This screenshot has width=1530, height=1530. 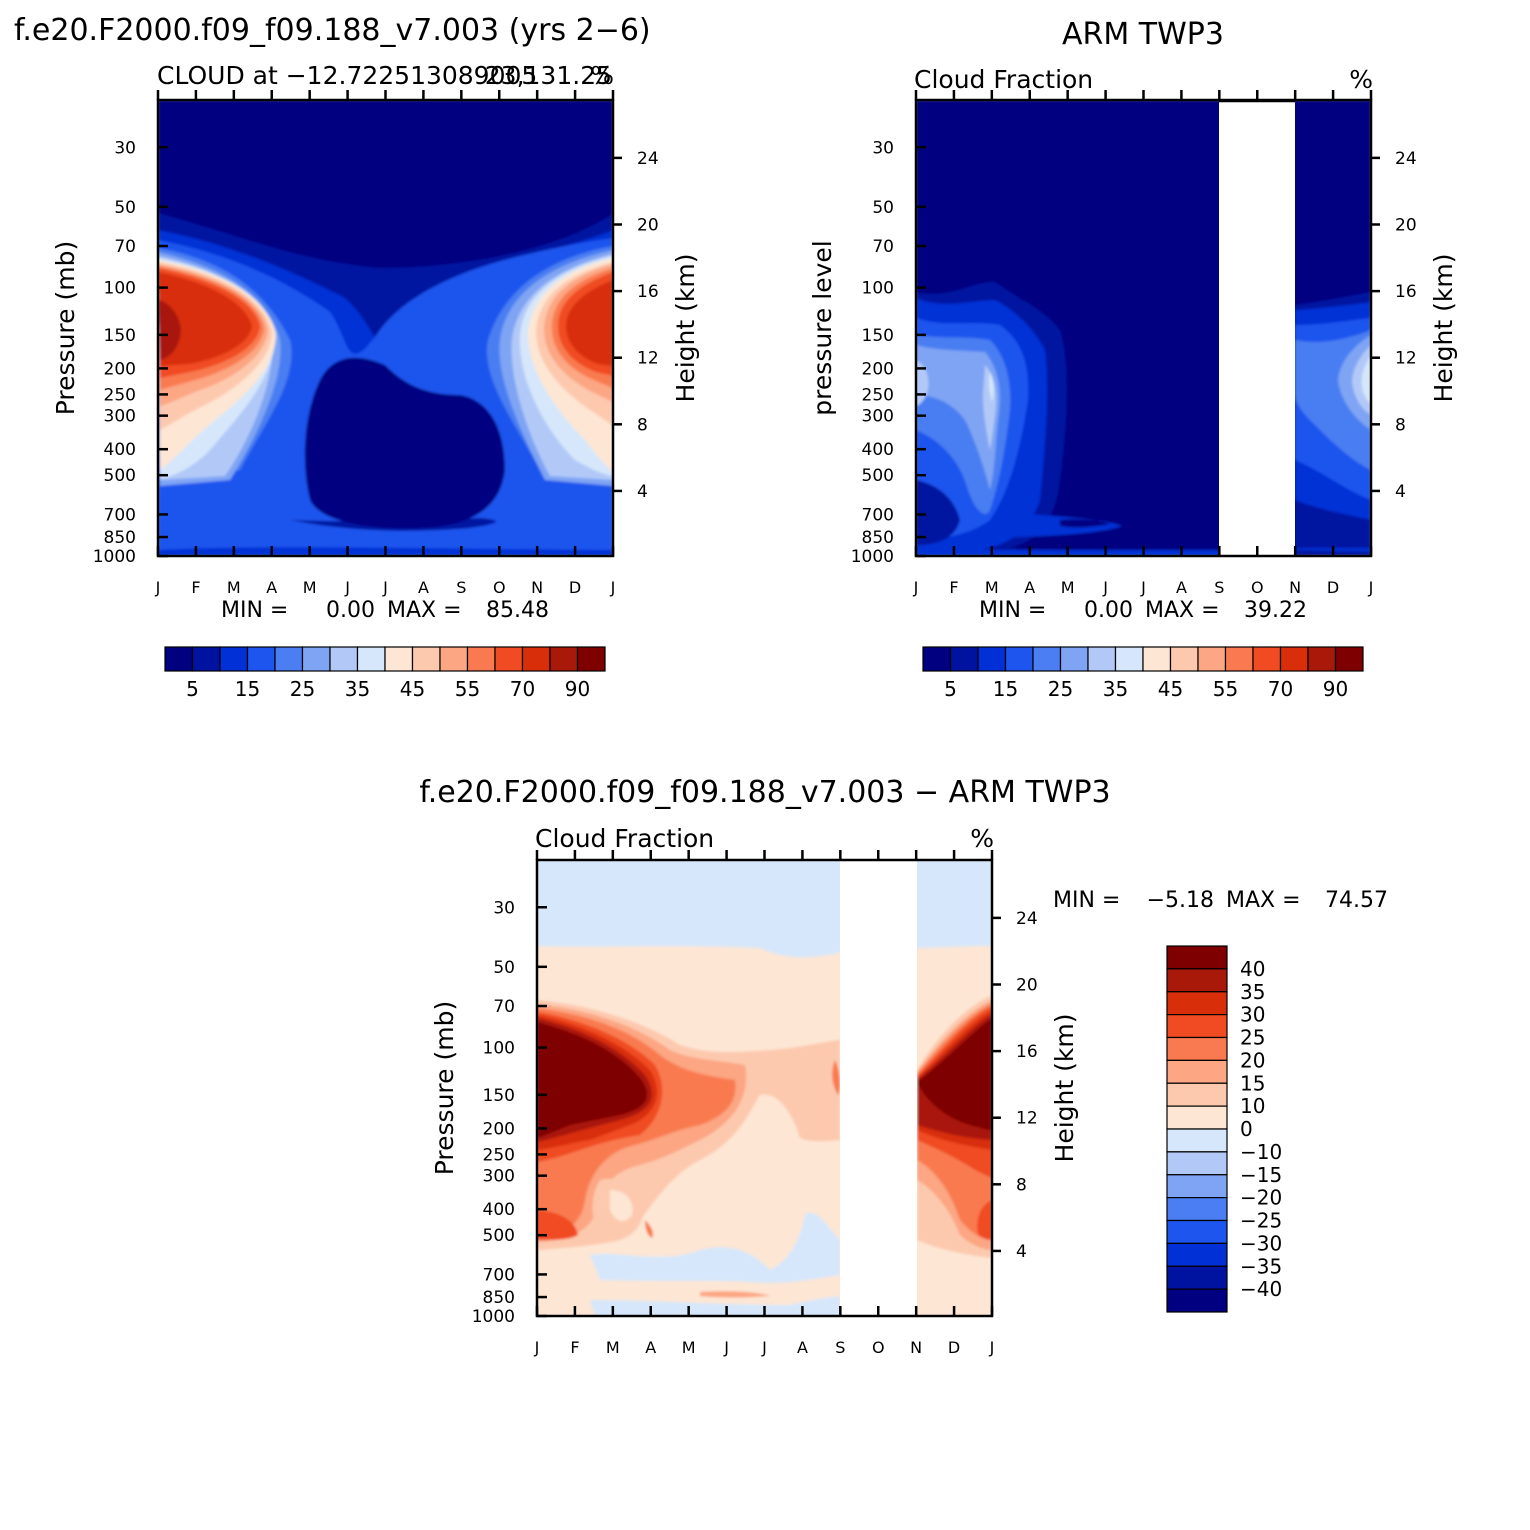 I want to click on x-tick-label-diff-12: J, so click(x=992, y=1347).